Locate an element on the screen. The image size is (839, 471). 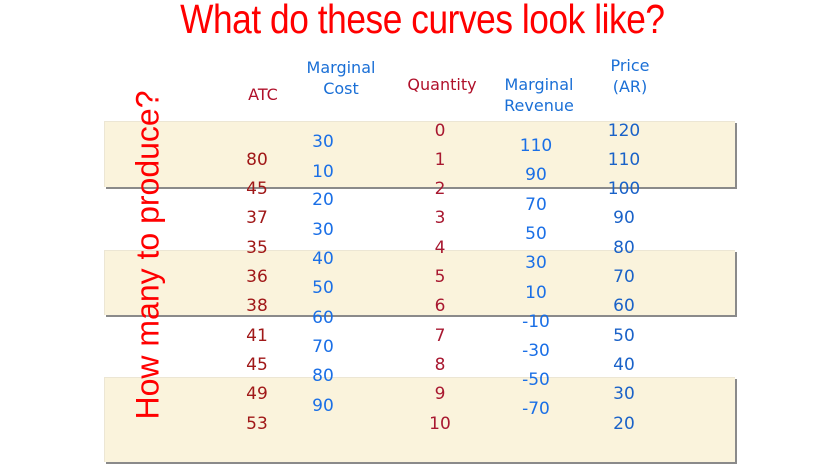
quantity-value: 5 is located at coordinates (440, 277).